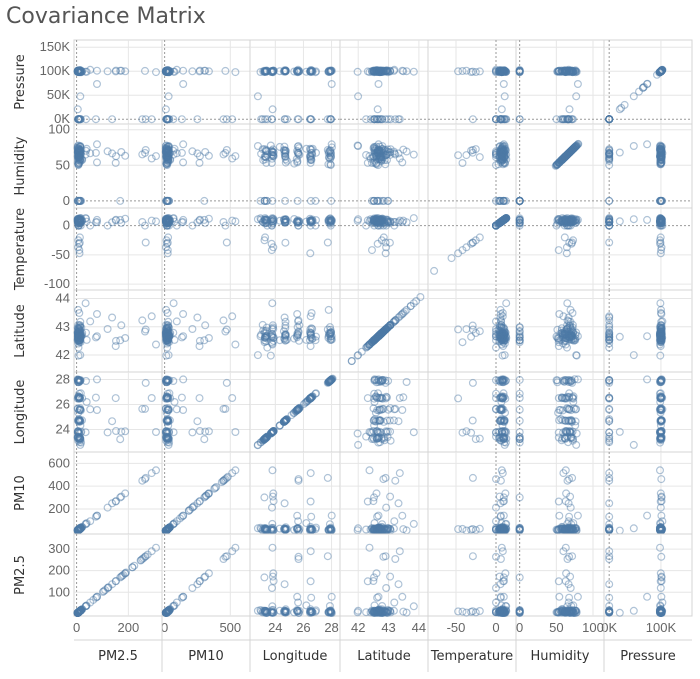  Describe the element at coordinates (560, 82) in the screenshot. I see `cell-pressure-humidity` at that location.